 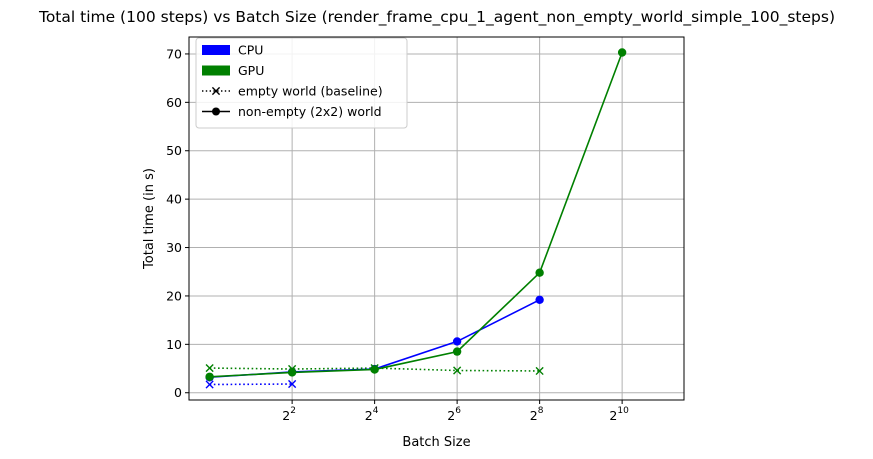 What do you see at coordinates (310, 91) in the screenshot?
I see `legend-label: empty world (baseline)` at bounding box center [310, 91].